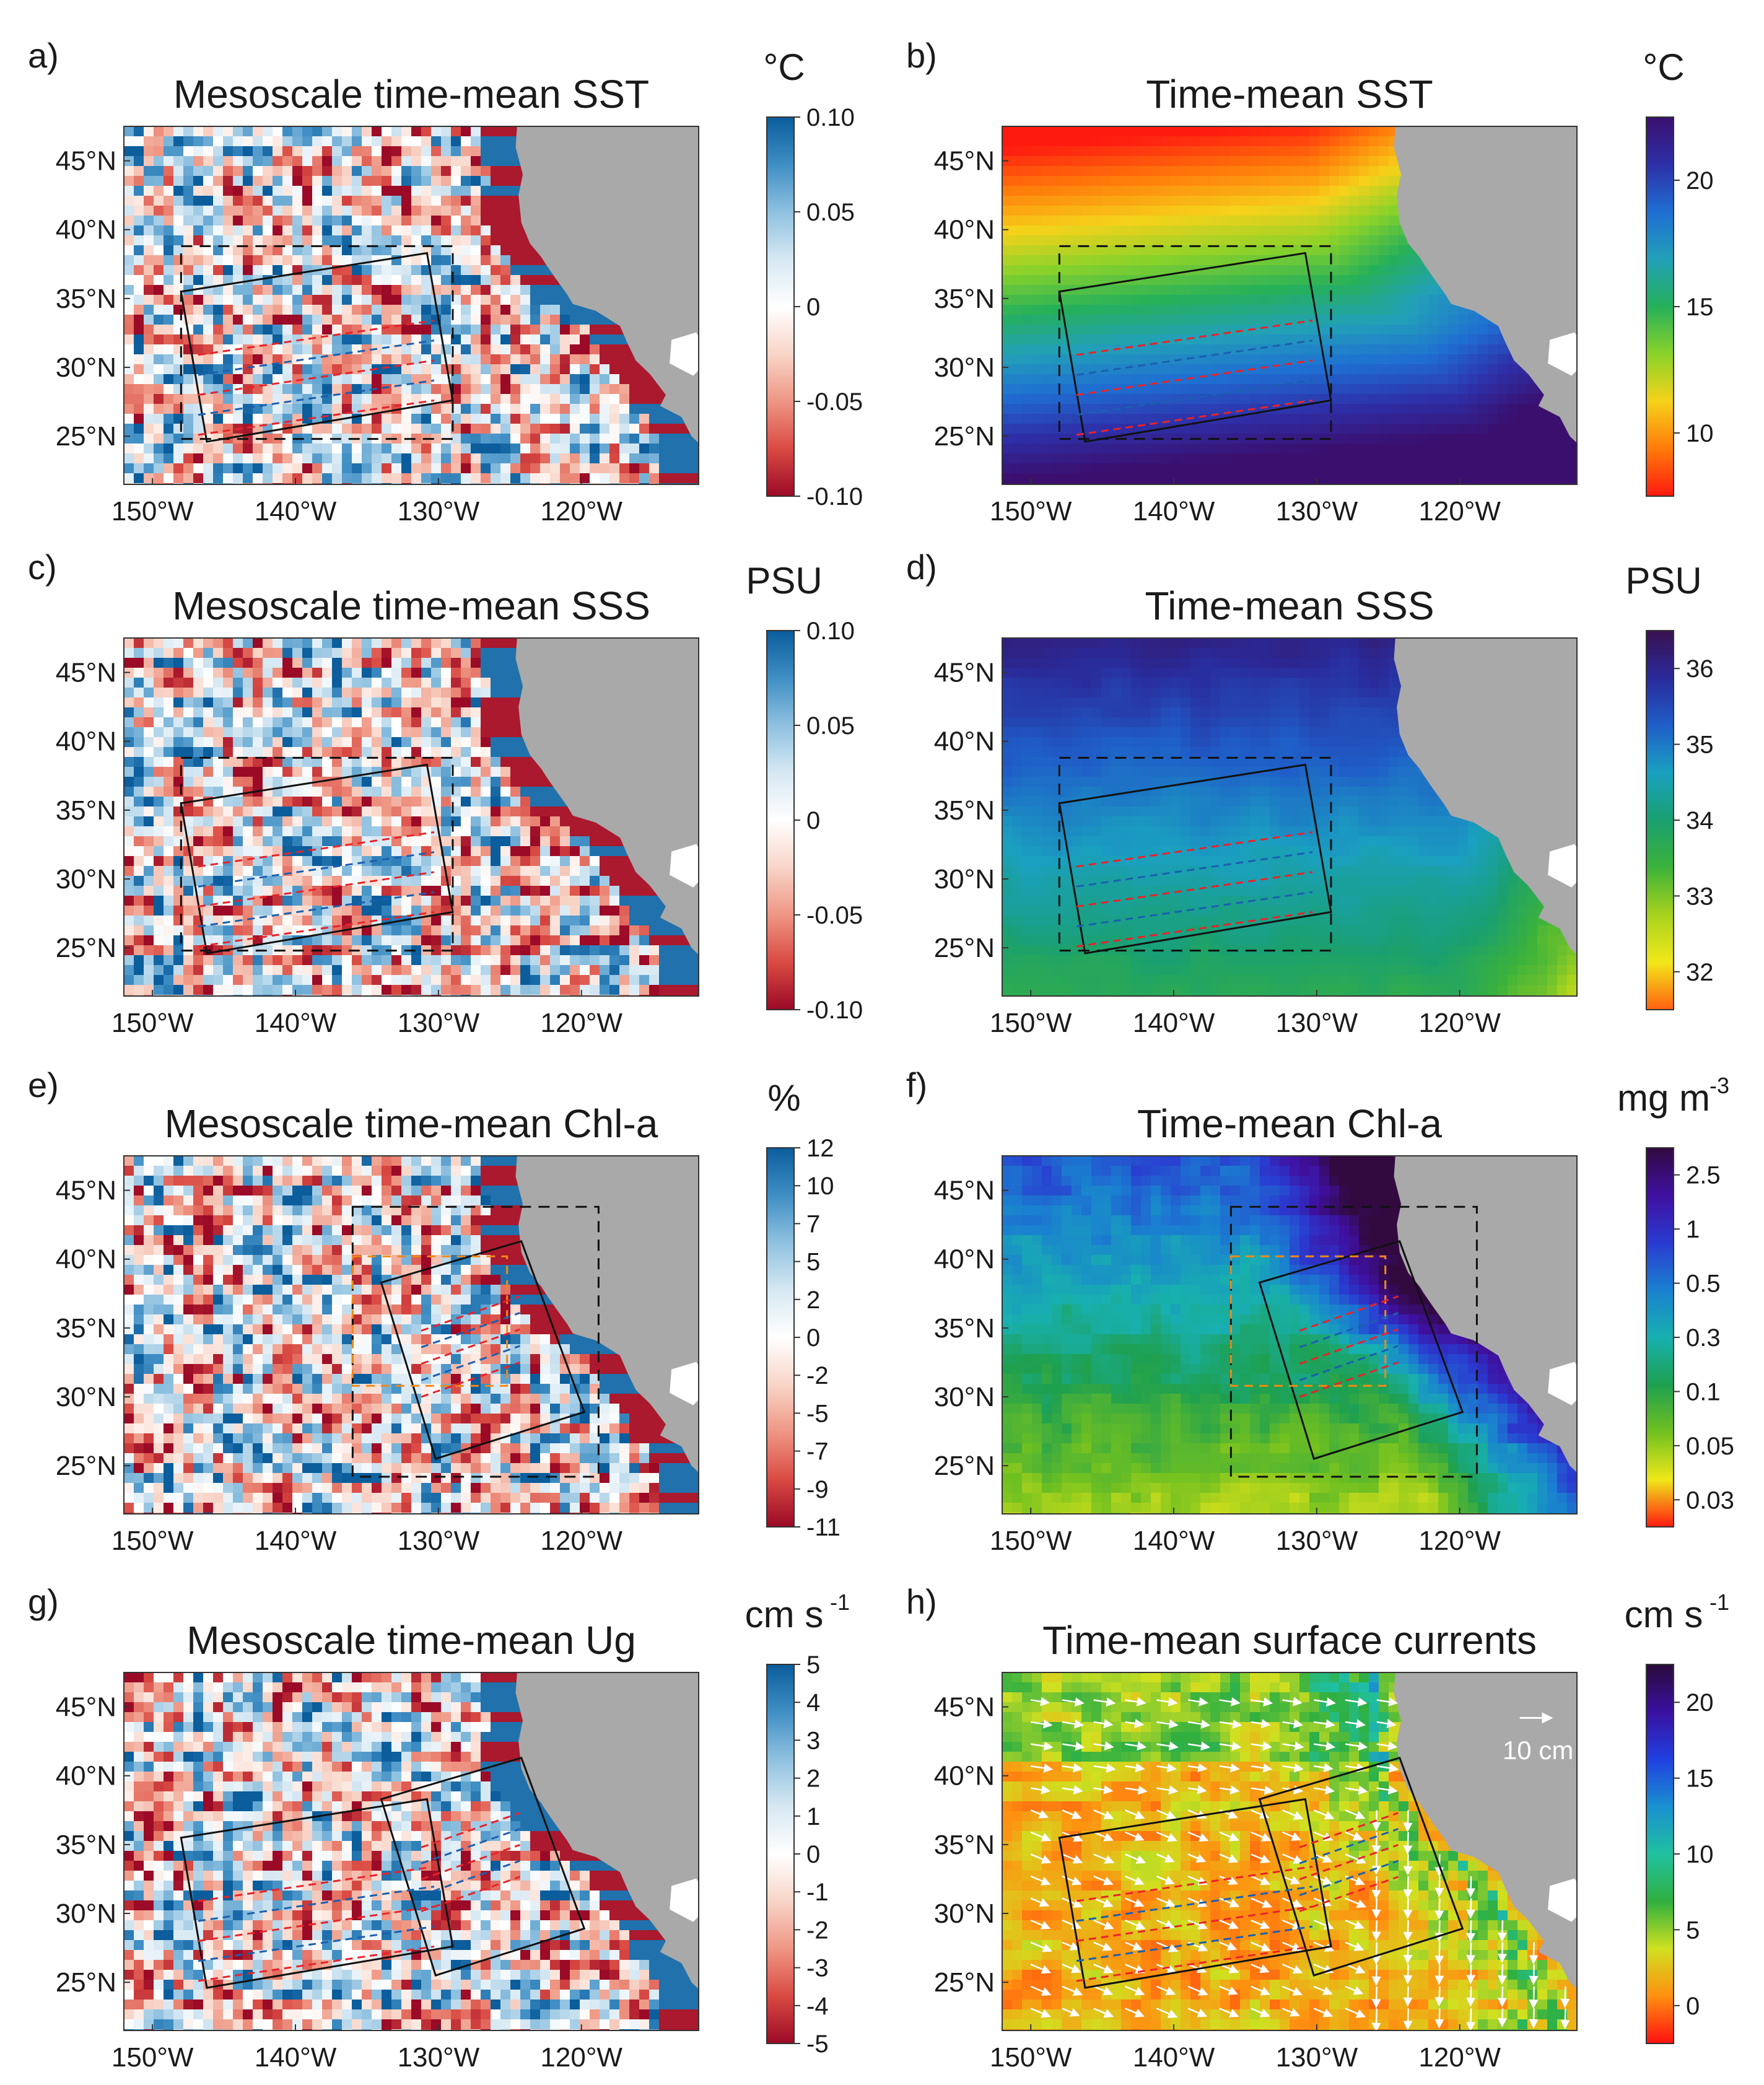 The height and width of the screenshot is (2085, 1764). Describe the element at coordinates (86, 1707) in the screenshot. I see `lat-tick-label: 45°N` at that location.